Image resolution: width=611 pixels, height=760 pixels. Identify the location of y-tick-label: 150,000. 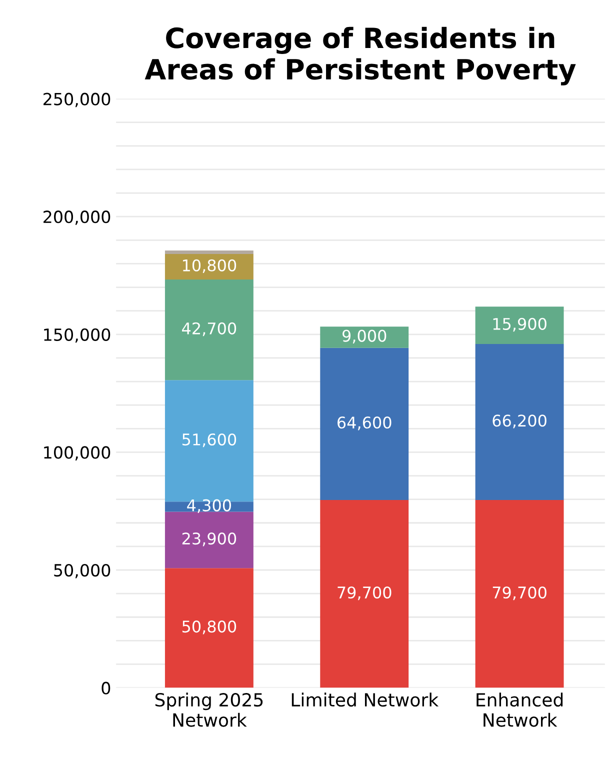
(77, 335).